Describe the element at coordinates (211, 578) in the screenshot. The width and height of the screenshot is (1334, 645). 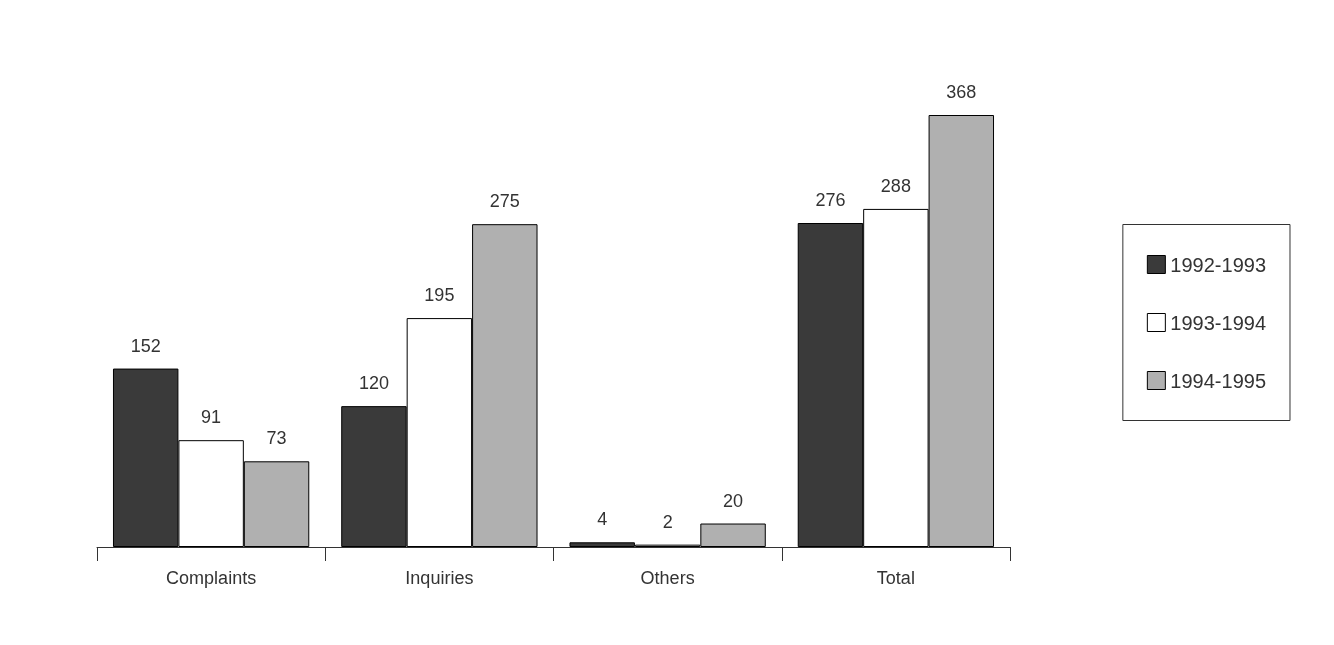
I see `x-tick-label: Complaints` at that location.